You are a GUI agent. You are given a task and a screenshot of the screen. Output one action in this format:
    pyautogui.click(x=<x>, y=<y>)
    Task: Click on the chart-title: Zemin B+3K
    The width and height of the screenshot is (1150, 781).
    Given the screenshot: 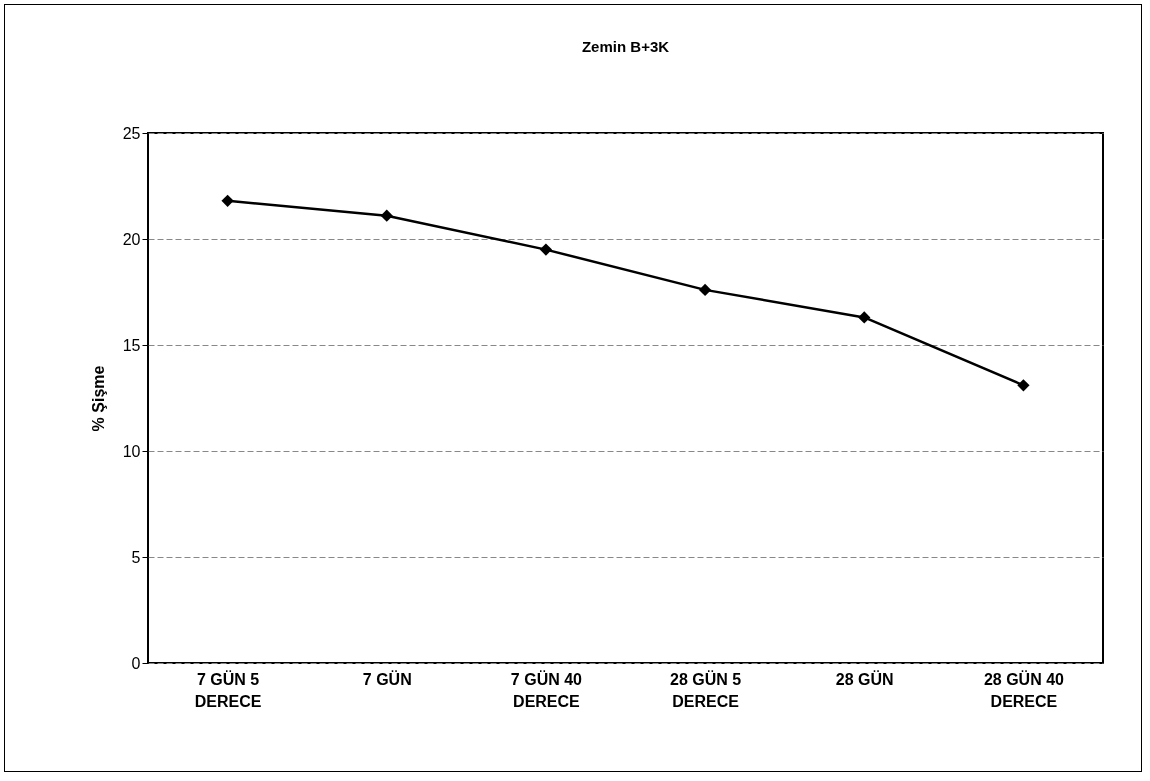 What is the action you would take?
    pyautogui.click(x=625, y=46)
    